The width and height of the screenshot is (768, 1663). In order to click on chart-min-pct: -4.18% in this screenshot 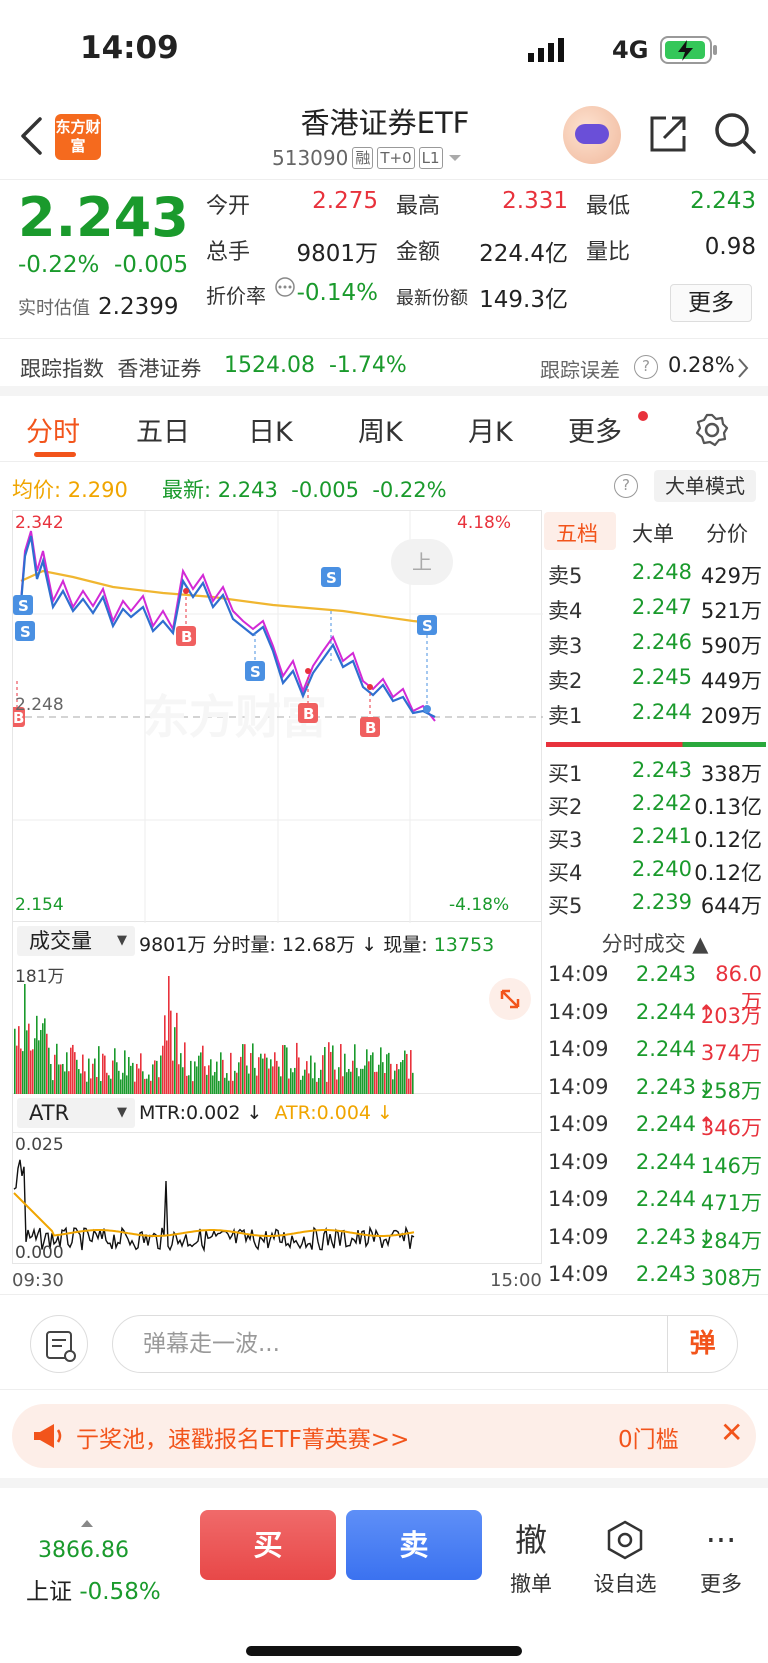, I will do `click(479, 905)`.